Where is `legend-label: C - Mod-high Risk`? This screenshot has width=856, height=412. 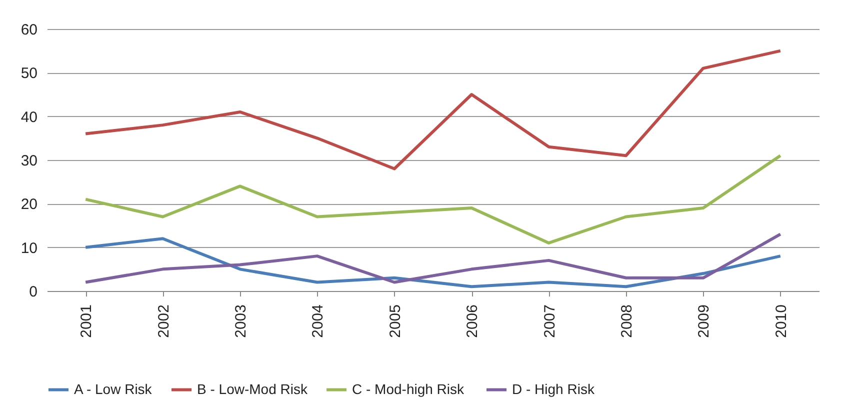 legend-label: C - Mod-high Risk is located at coordinates (409, 388).